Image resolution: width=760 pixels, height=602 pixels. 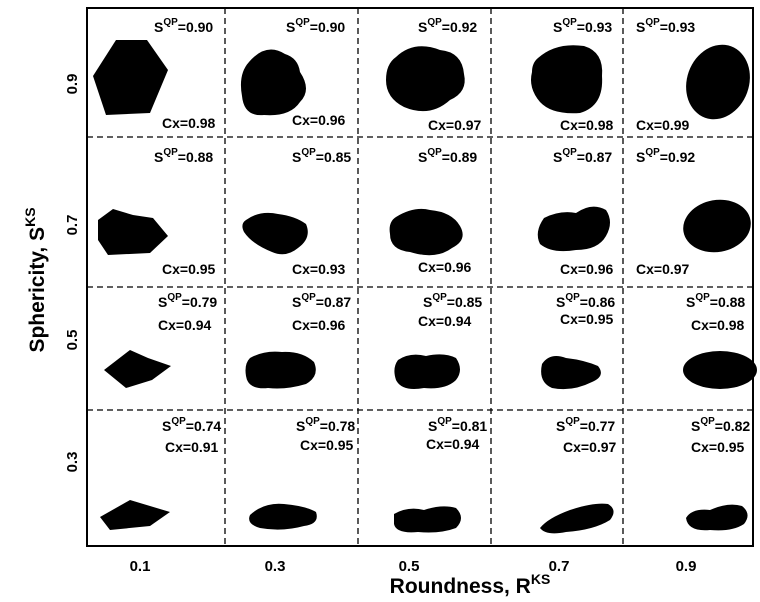 What do you see at coordinates (196, 157) in the screenshot?
I see `sphericity-qp-value: =0.88` at bounding box center [196, 157].